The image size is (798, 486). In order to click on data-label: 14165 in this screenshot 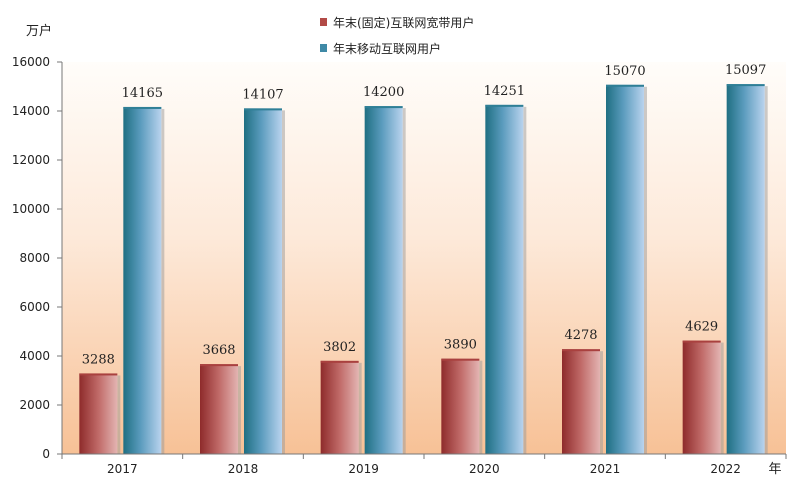, I will do `click(142, 93)`.